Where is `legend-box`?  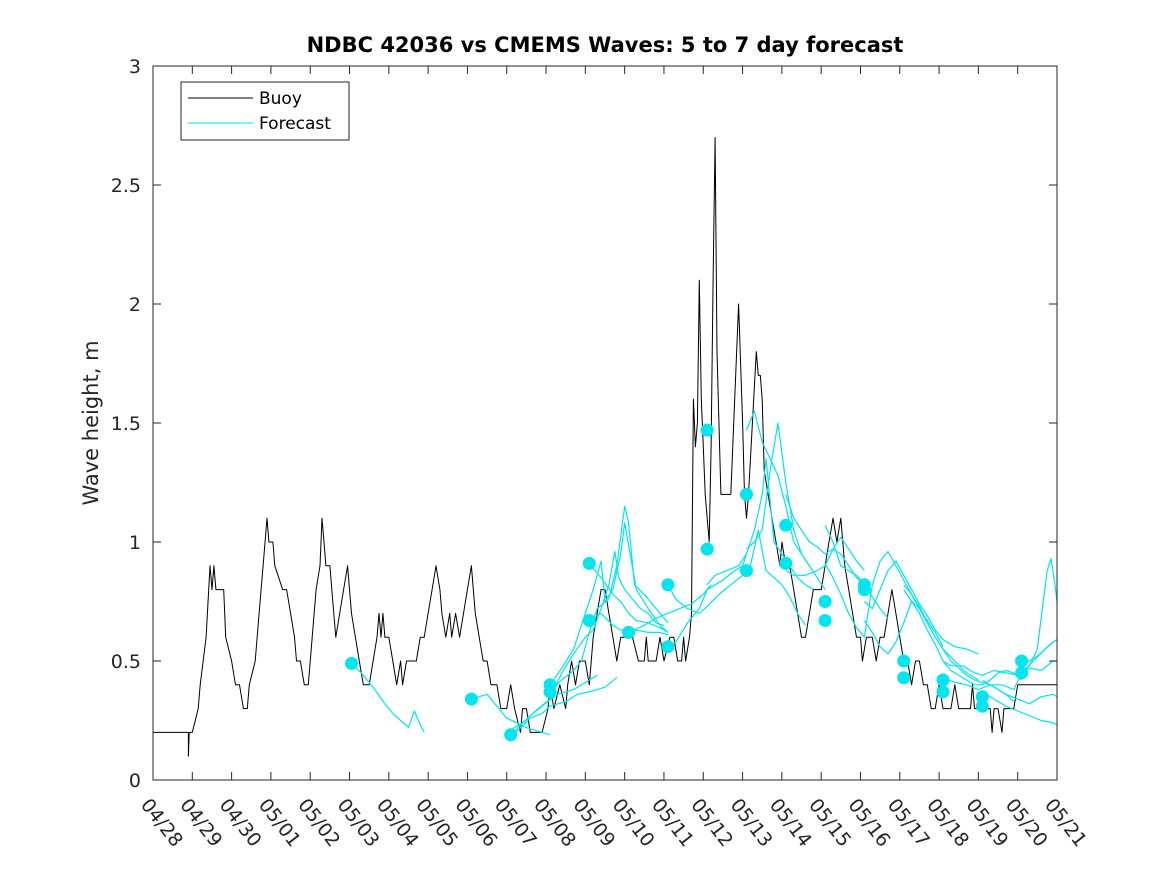
legend-box is located at coordinates (265, 111).